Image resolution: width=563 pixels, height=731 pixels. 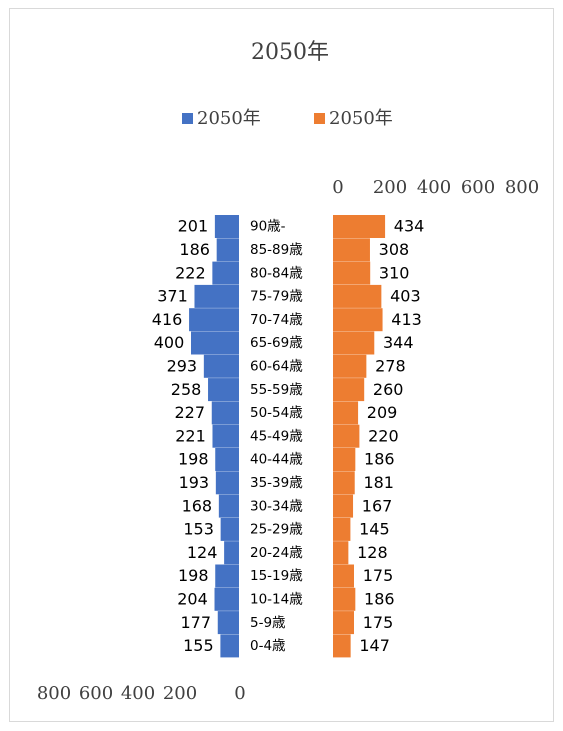 What do you see at coordinates (190, 435) in the screenshot?
I see `left-data-label: 221` at bounding box center [190, 435].